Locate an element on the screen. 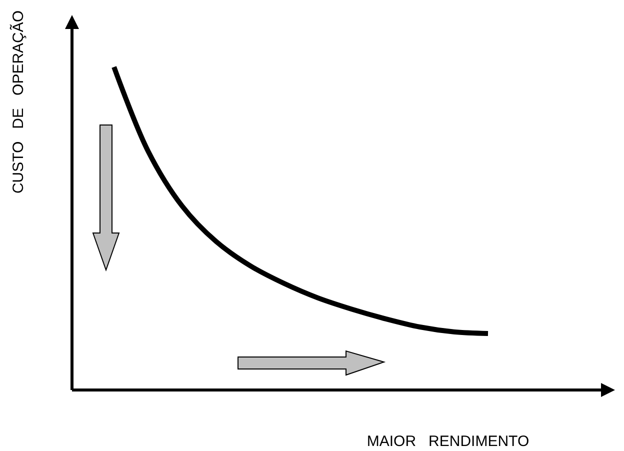 The image size is (624, 451). y-axis-title: CUSTO DE OPERAÇÃO is located at coordinates (18, 102).